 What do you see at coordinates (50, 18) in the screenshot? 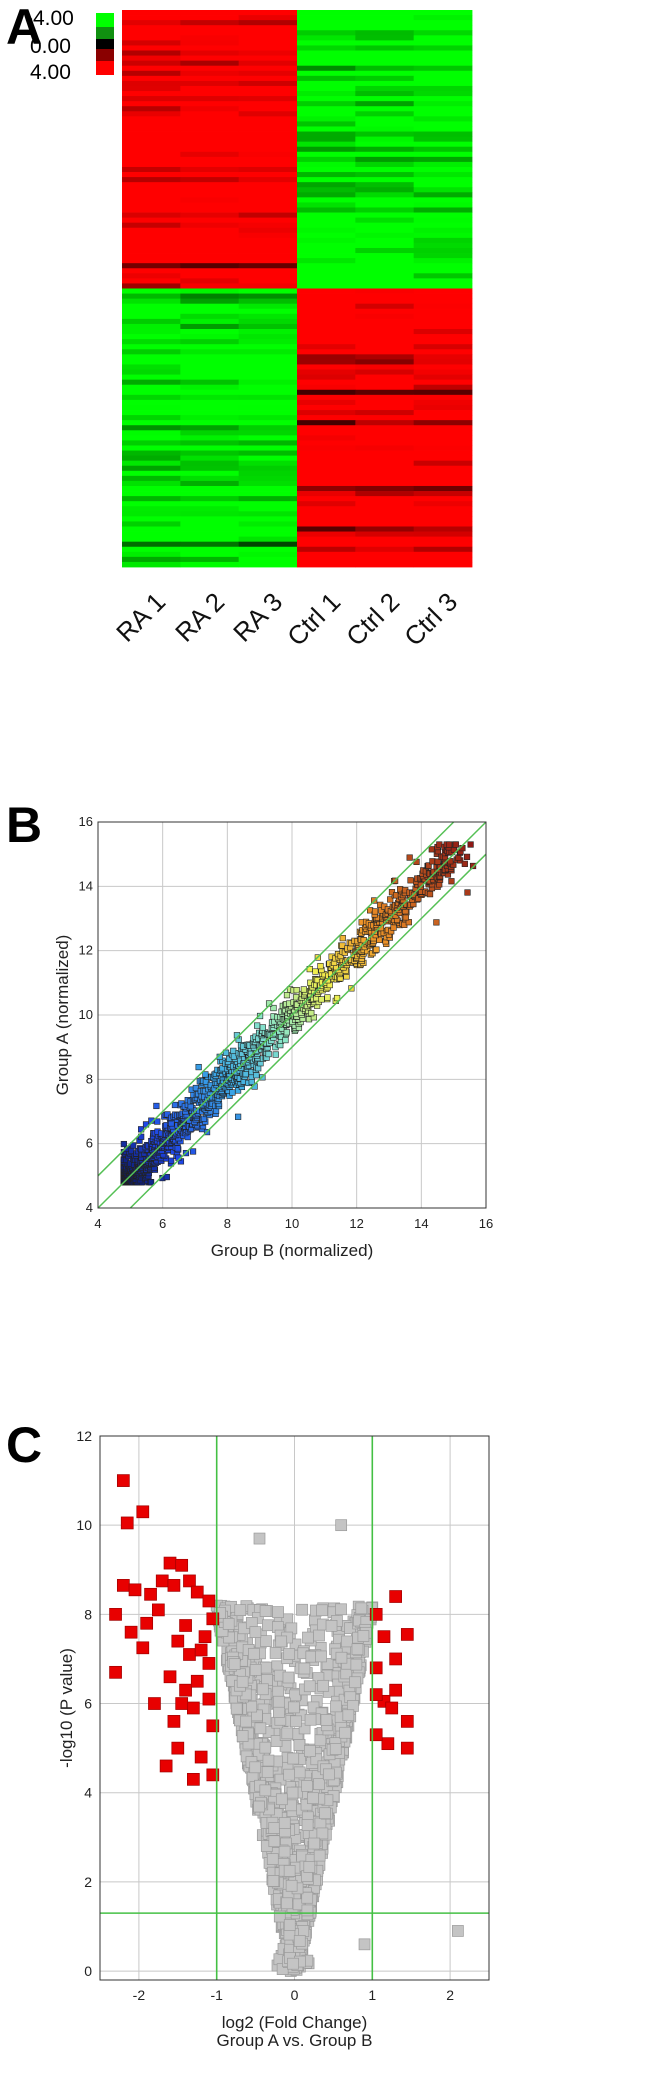
I see `legend-tick-low: -4.00` at bounding box center [50, 18].